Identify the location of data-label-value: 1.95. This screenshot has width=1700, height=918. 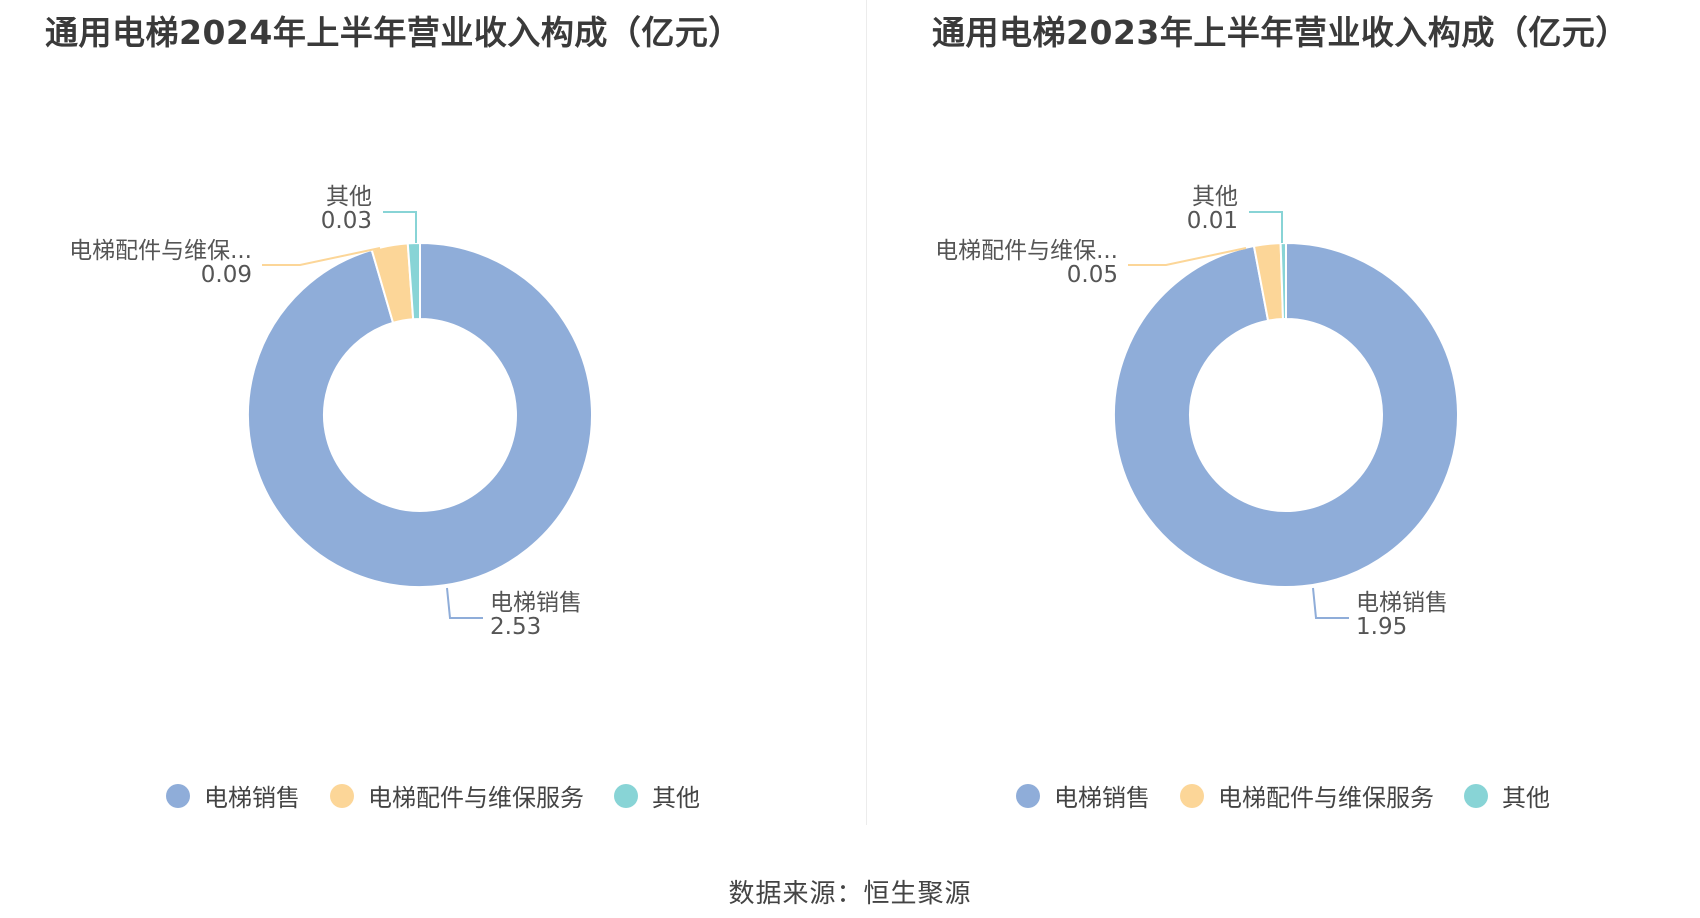
(1381, 627).